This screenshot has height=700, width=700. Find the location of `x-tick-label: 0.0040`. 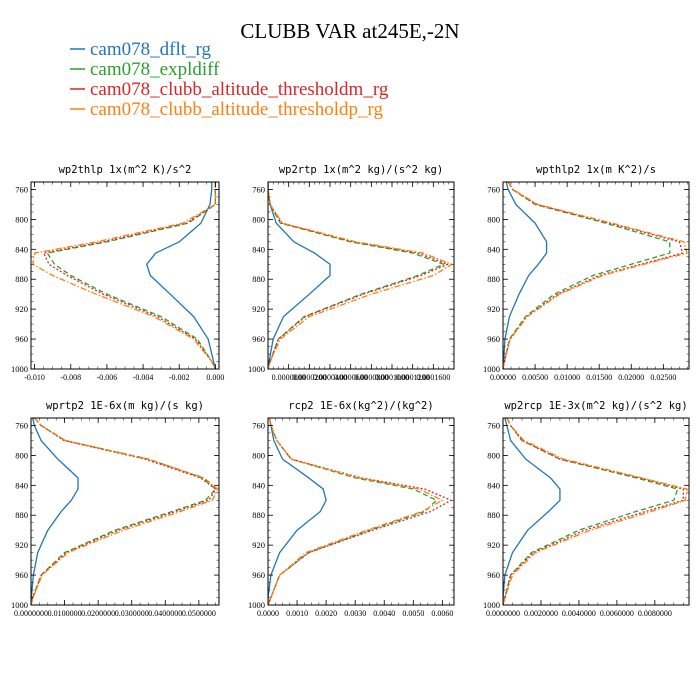

x-tick-label: 0.0040 is located at coordinates (384, 613).